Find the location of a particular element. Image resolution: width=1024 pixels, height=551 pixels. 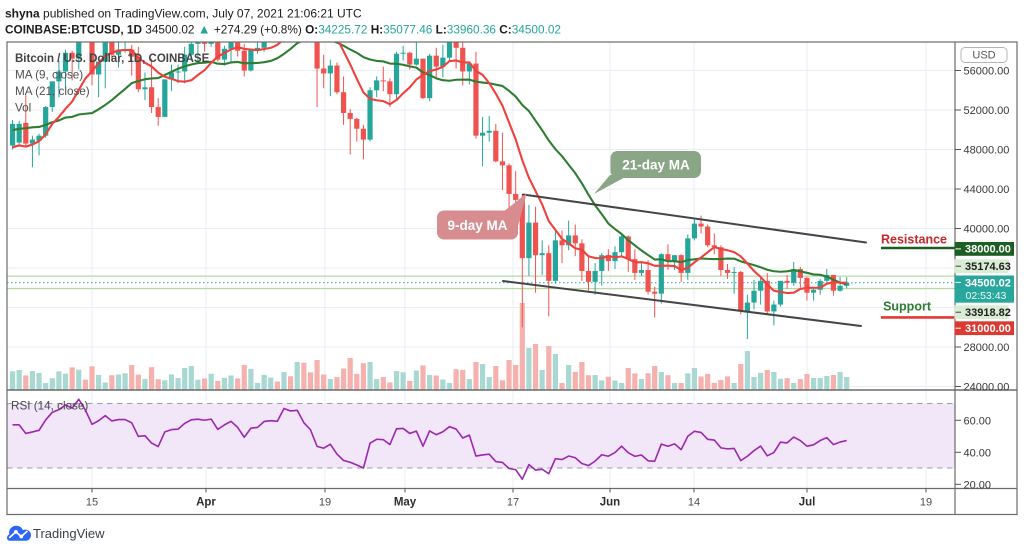

svg-text: TradingView is located at coordinates (69, 533).